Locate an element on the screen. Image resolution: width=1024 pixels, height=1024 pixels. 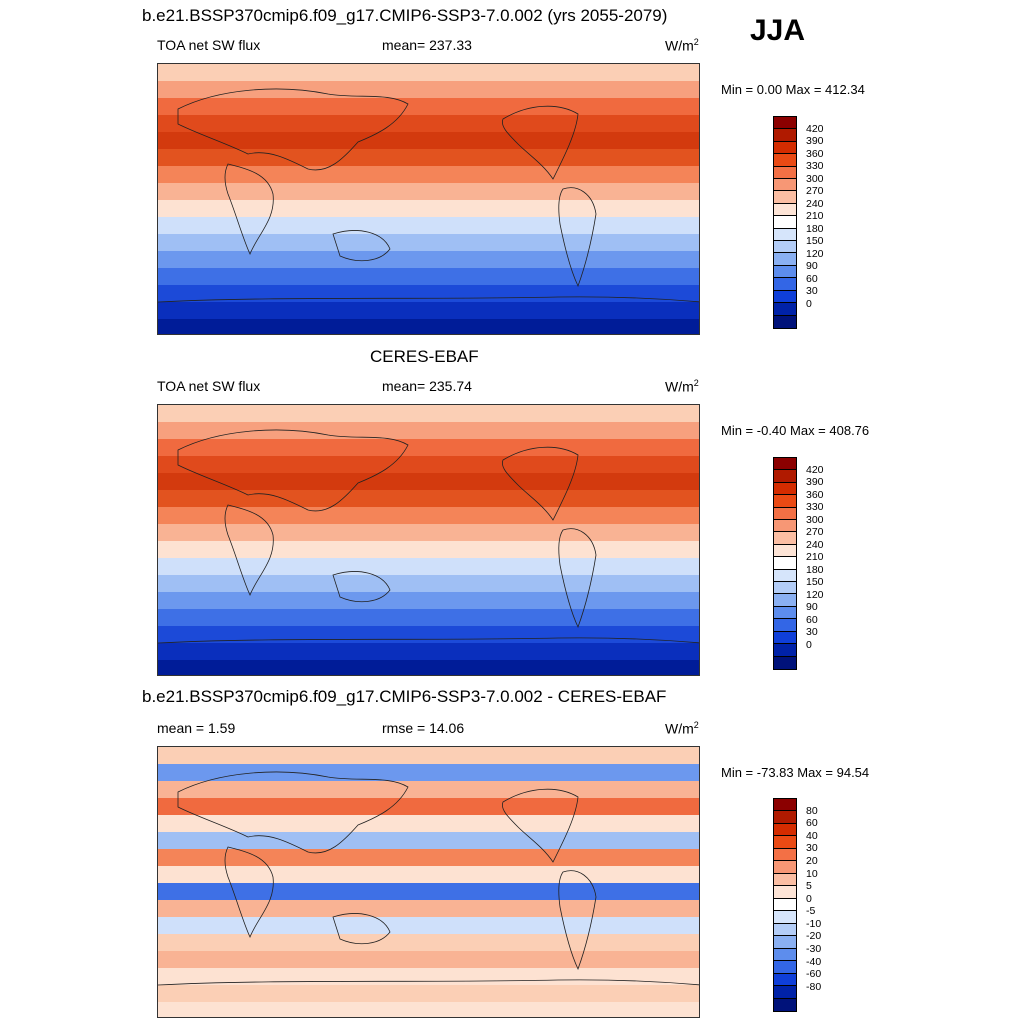
colorbar-label: 90 is located at coordinates (812, 266).